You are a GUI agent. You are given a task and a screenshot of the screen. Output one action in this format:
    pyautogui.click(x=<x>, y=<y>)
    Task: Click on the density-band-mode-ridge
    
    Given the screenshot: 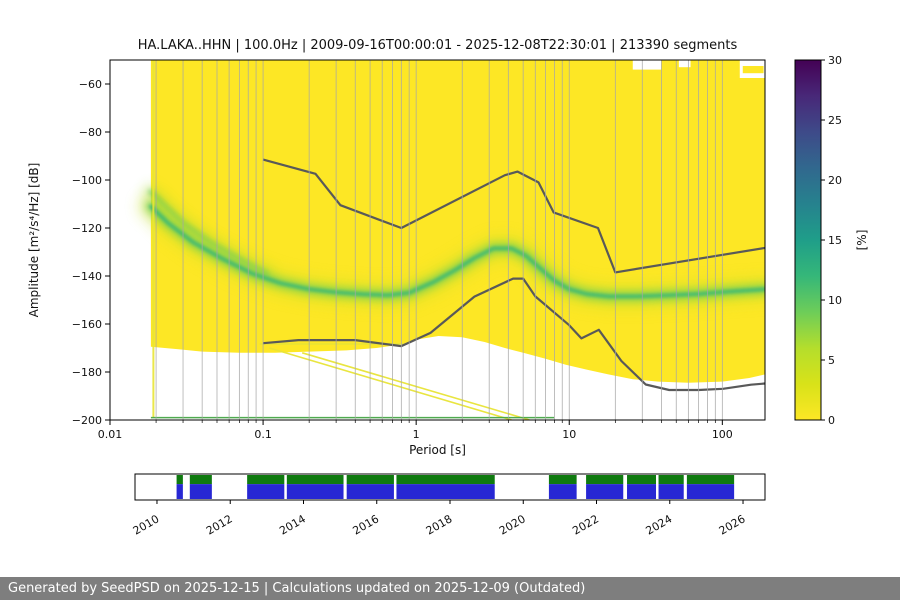 What is the action you would take?
    pyautogui.click(x=456, y=251)
    